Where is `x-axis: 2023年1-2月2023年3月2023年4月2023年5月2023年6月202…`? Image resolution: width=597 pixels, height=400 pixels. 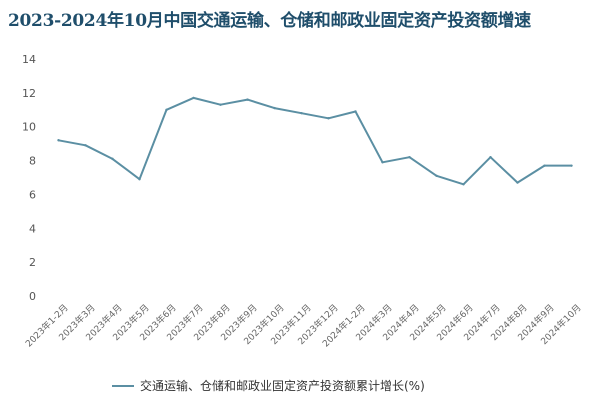
x-axis: 2023年1-2月2023年3月2023年4月2023年5月2023年6月202… is located at coordinates (303, 326).